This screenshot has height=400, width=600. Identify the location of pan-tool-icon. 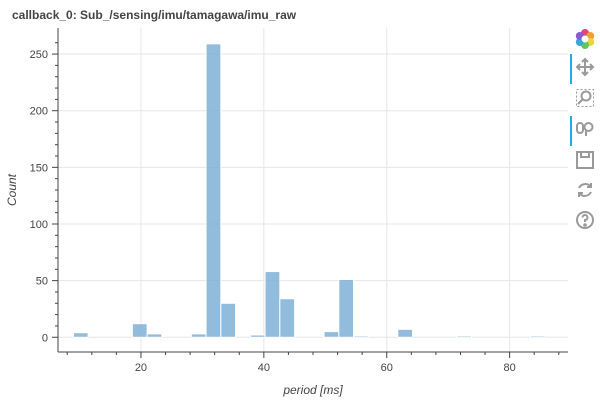
(584, 69).